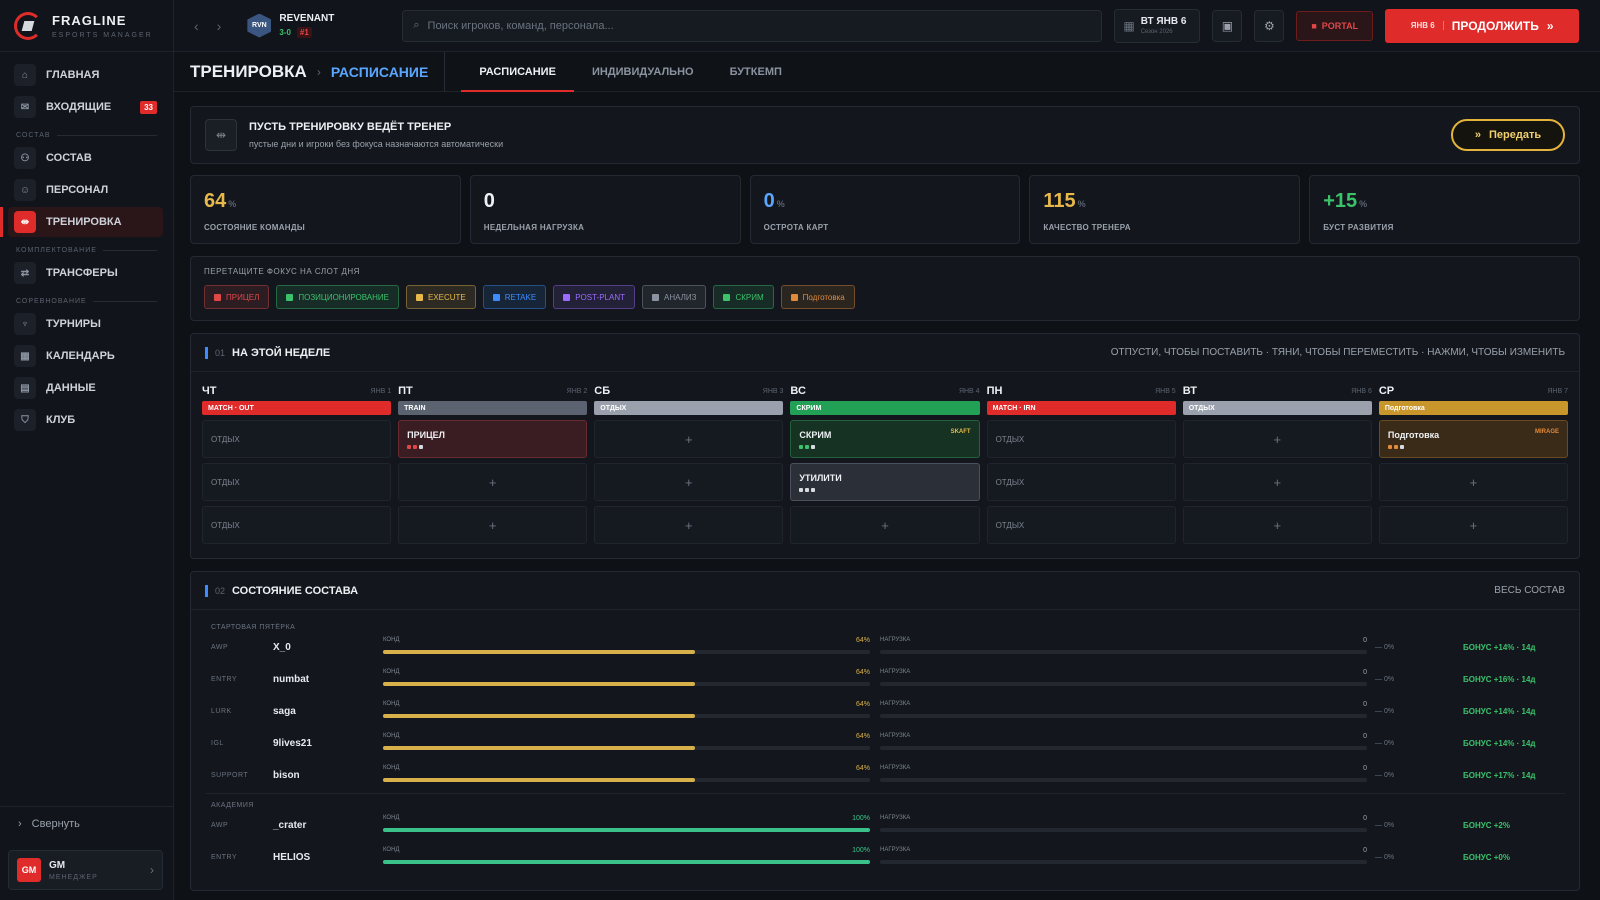 This screenshot has width=1600, height=900. What do you see at coordinates (1508, 135) in the screenshot?
I see `delegate-button: » Передать` at bounding box center [1508, 135].